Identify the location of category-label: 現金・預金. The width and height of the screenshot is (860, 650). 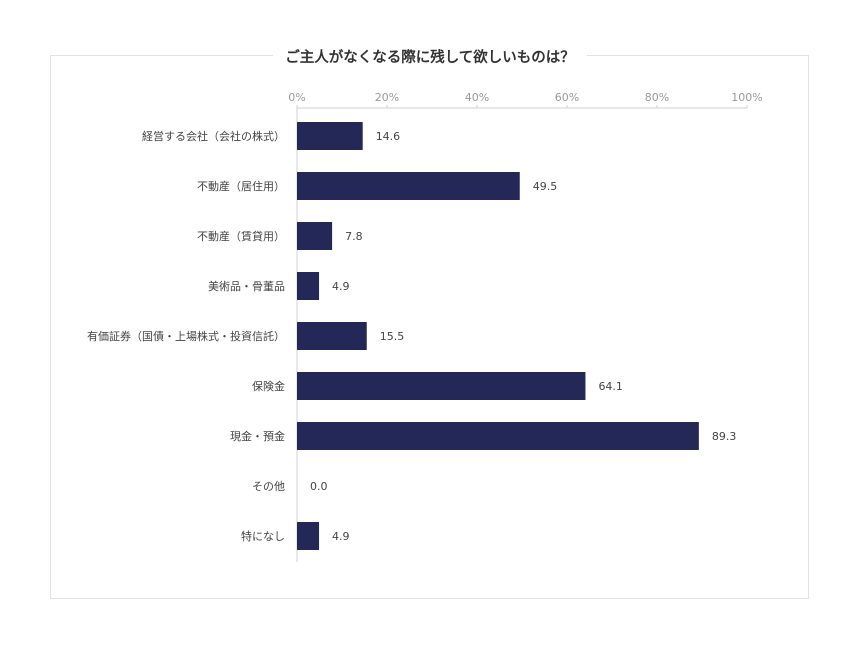
(257, 436).